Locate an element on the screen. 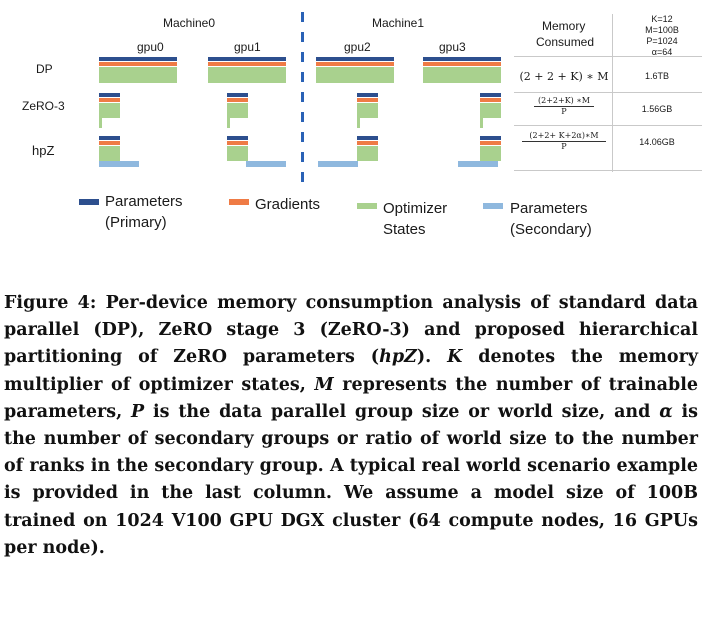 The image size is (703, 638). legend-label-gradients: Gradients is located at coordinates (288, 204).